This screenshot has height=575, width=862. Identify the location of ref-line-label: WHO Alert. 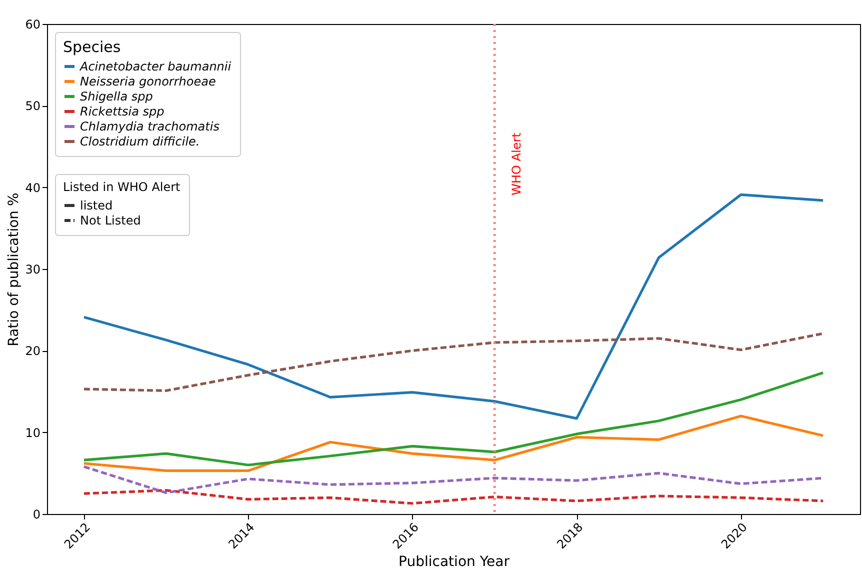
(517, 164).